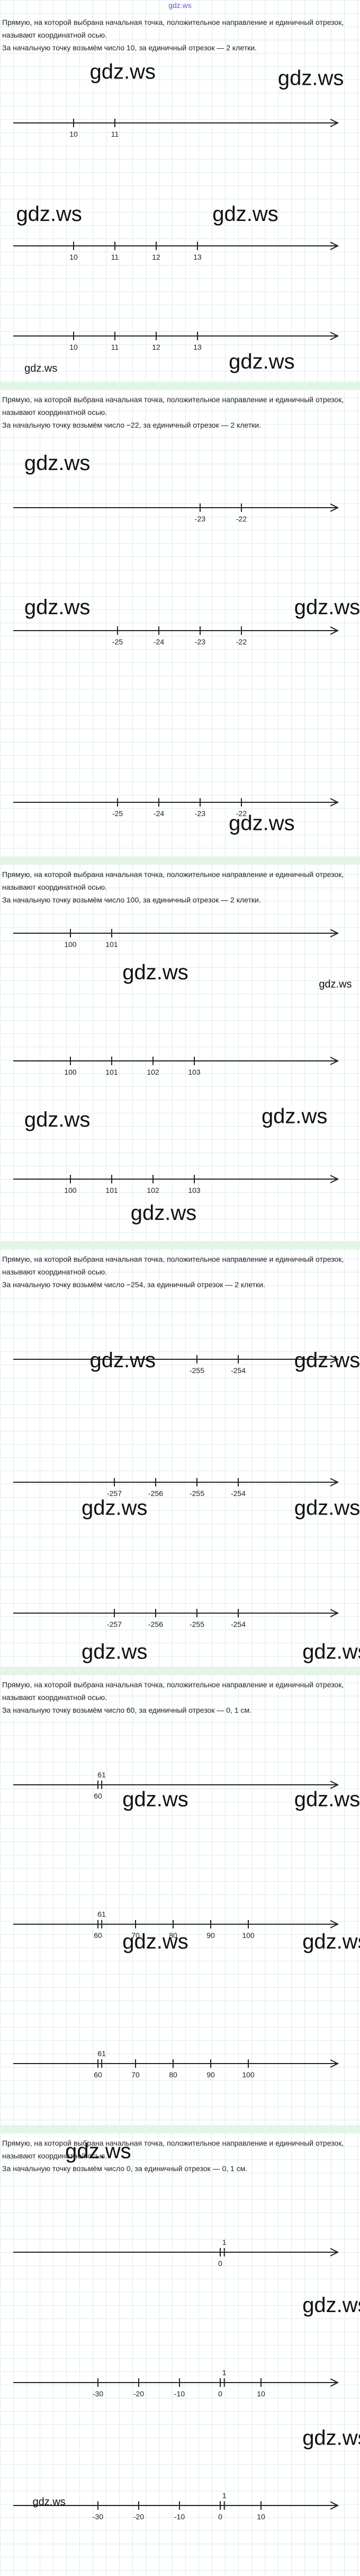  What do you see at coordinates (173, 1935) in the screenshot?
I see `tick-label: 80` at bounding box center [173, 1935].